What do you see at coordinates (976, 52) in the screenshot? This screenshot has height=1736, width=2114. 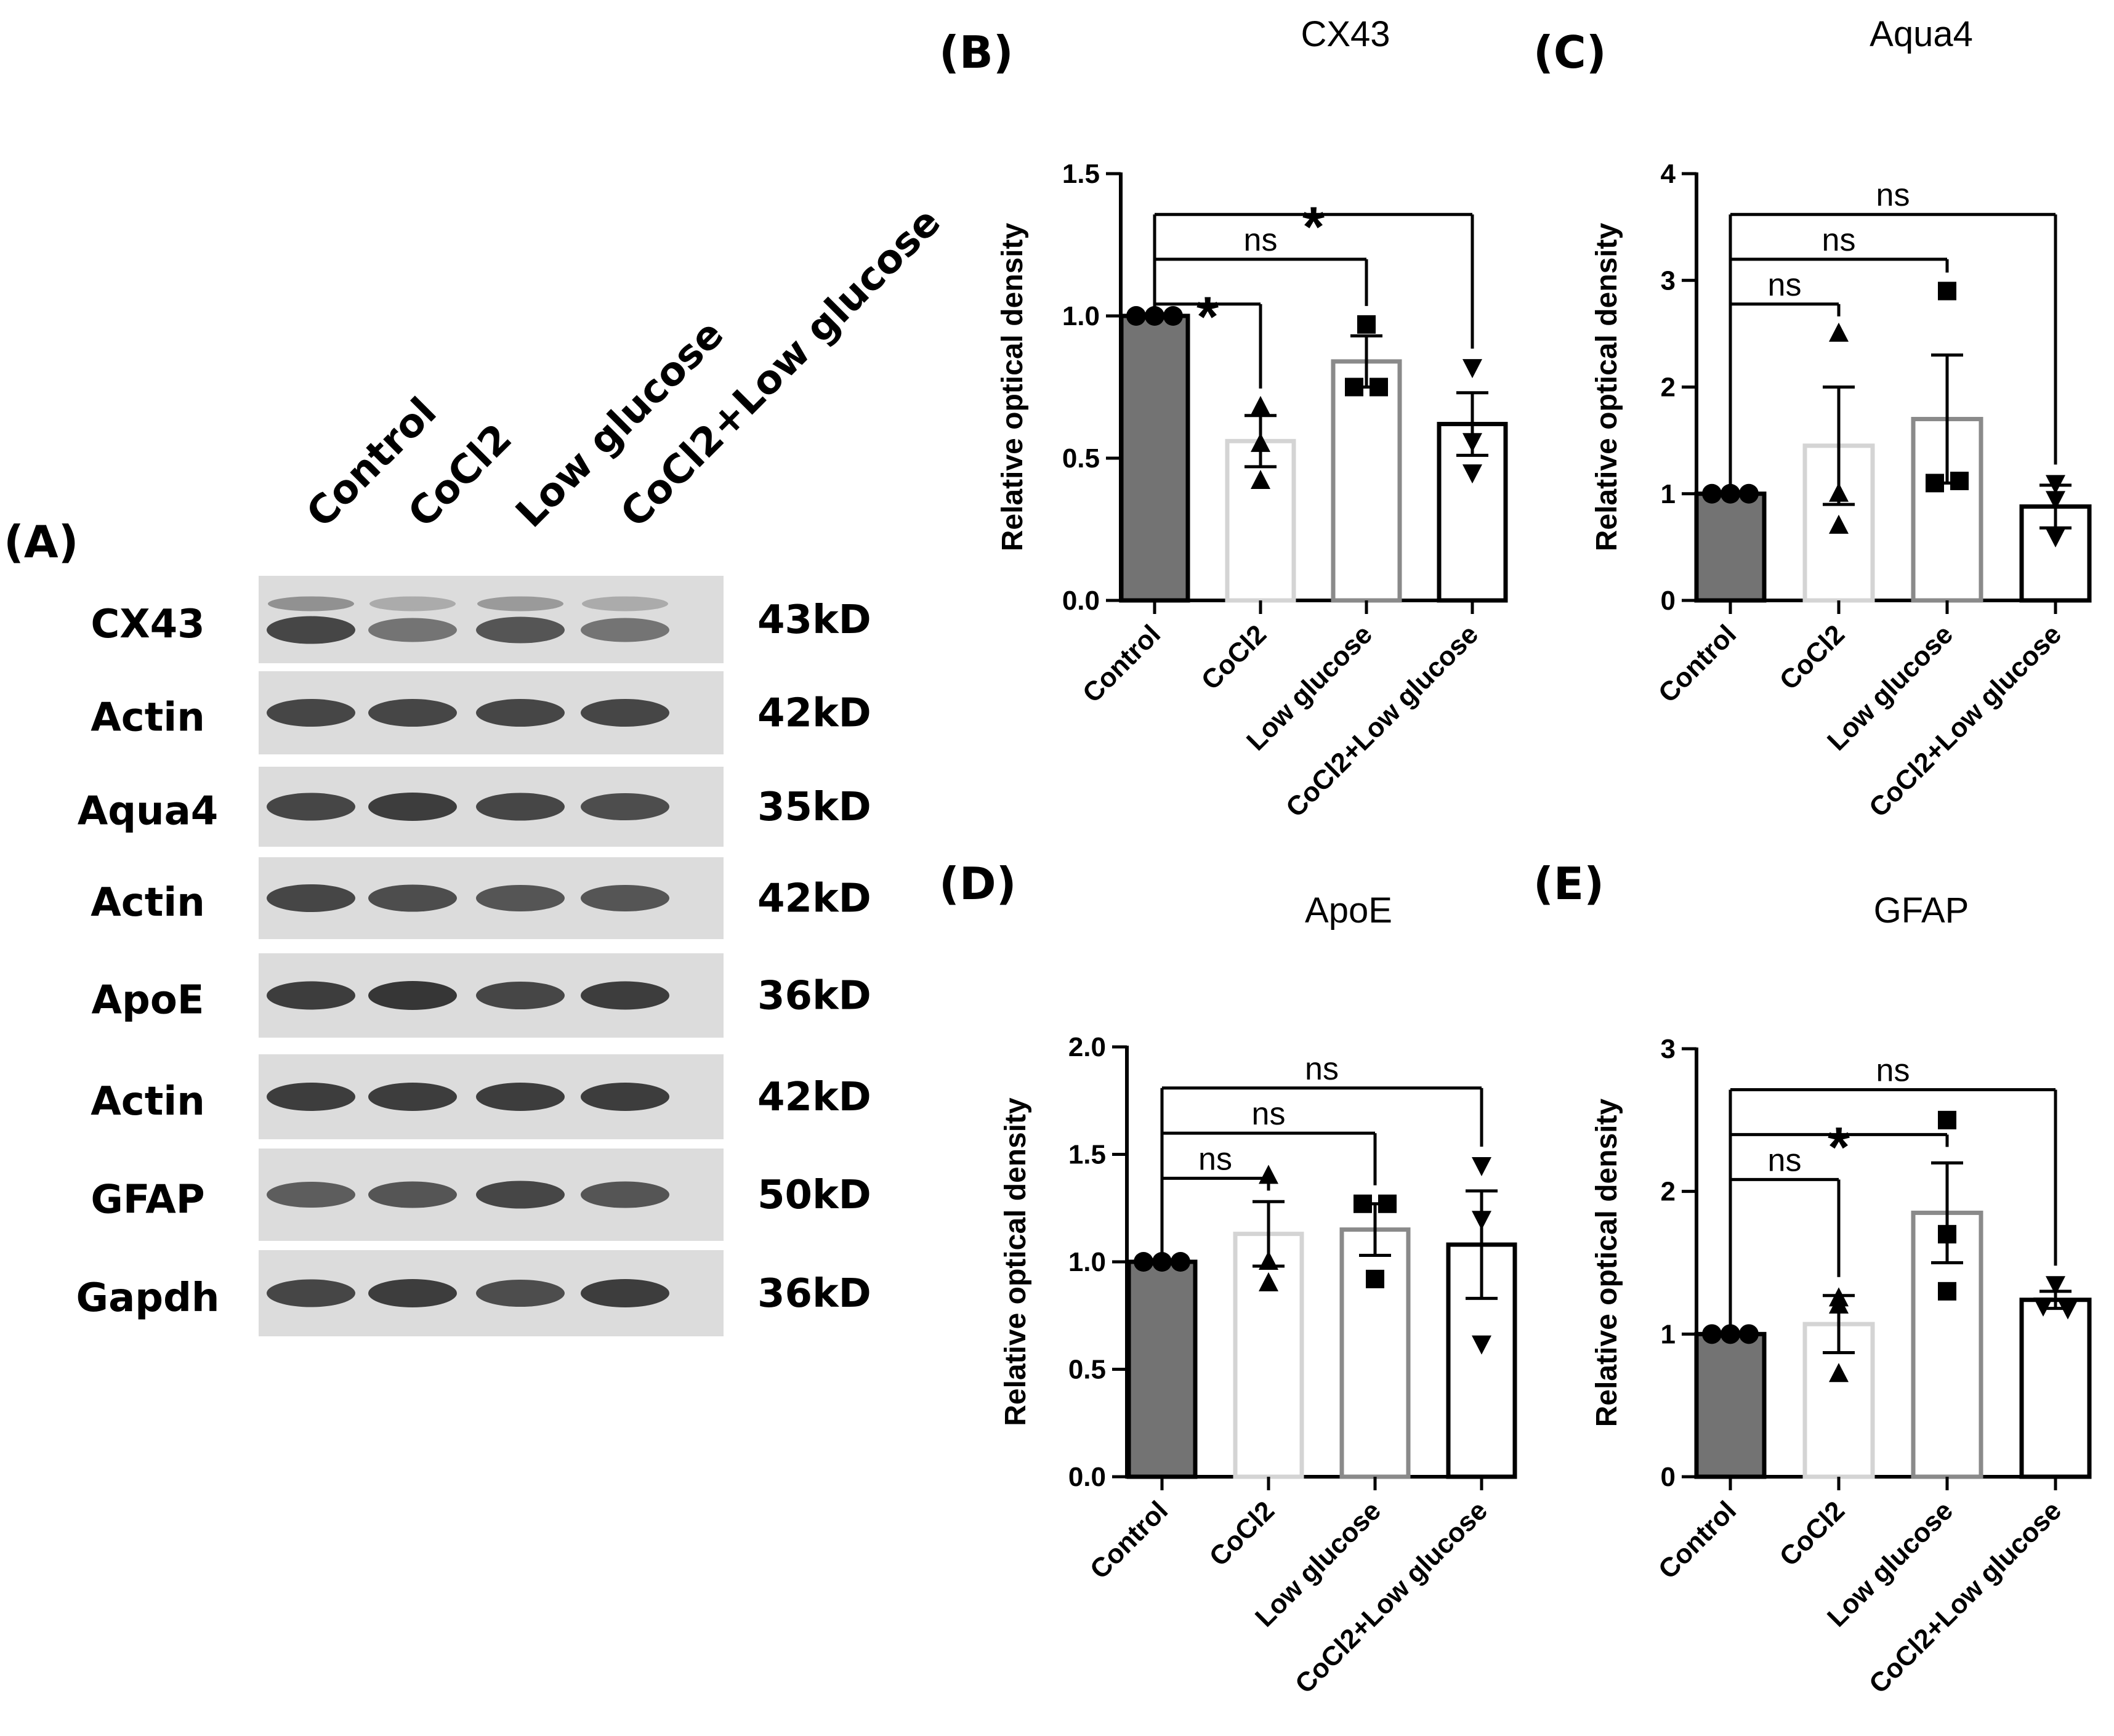 I see `panel-label: (B)` at bounding box center [976, 52].